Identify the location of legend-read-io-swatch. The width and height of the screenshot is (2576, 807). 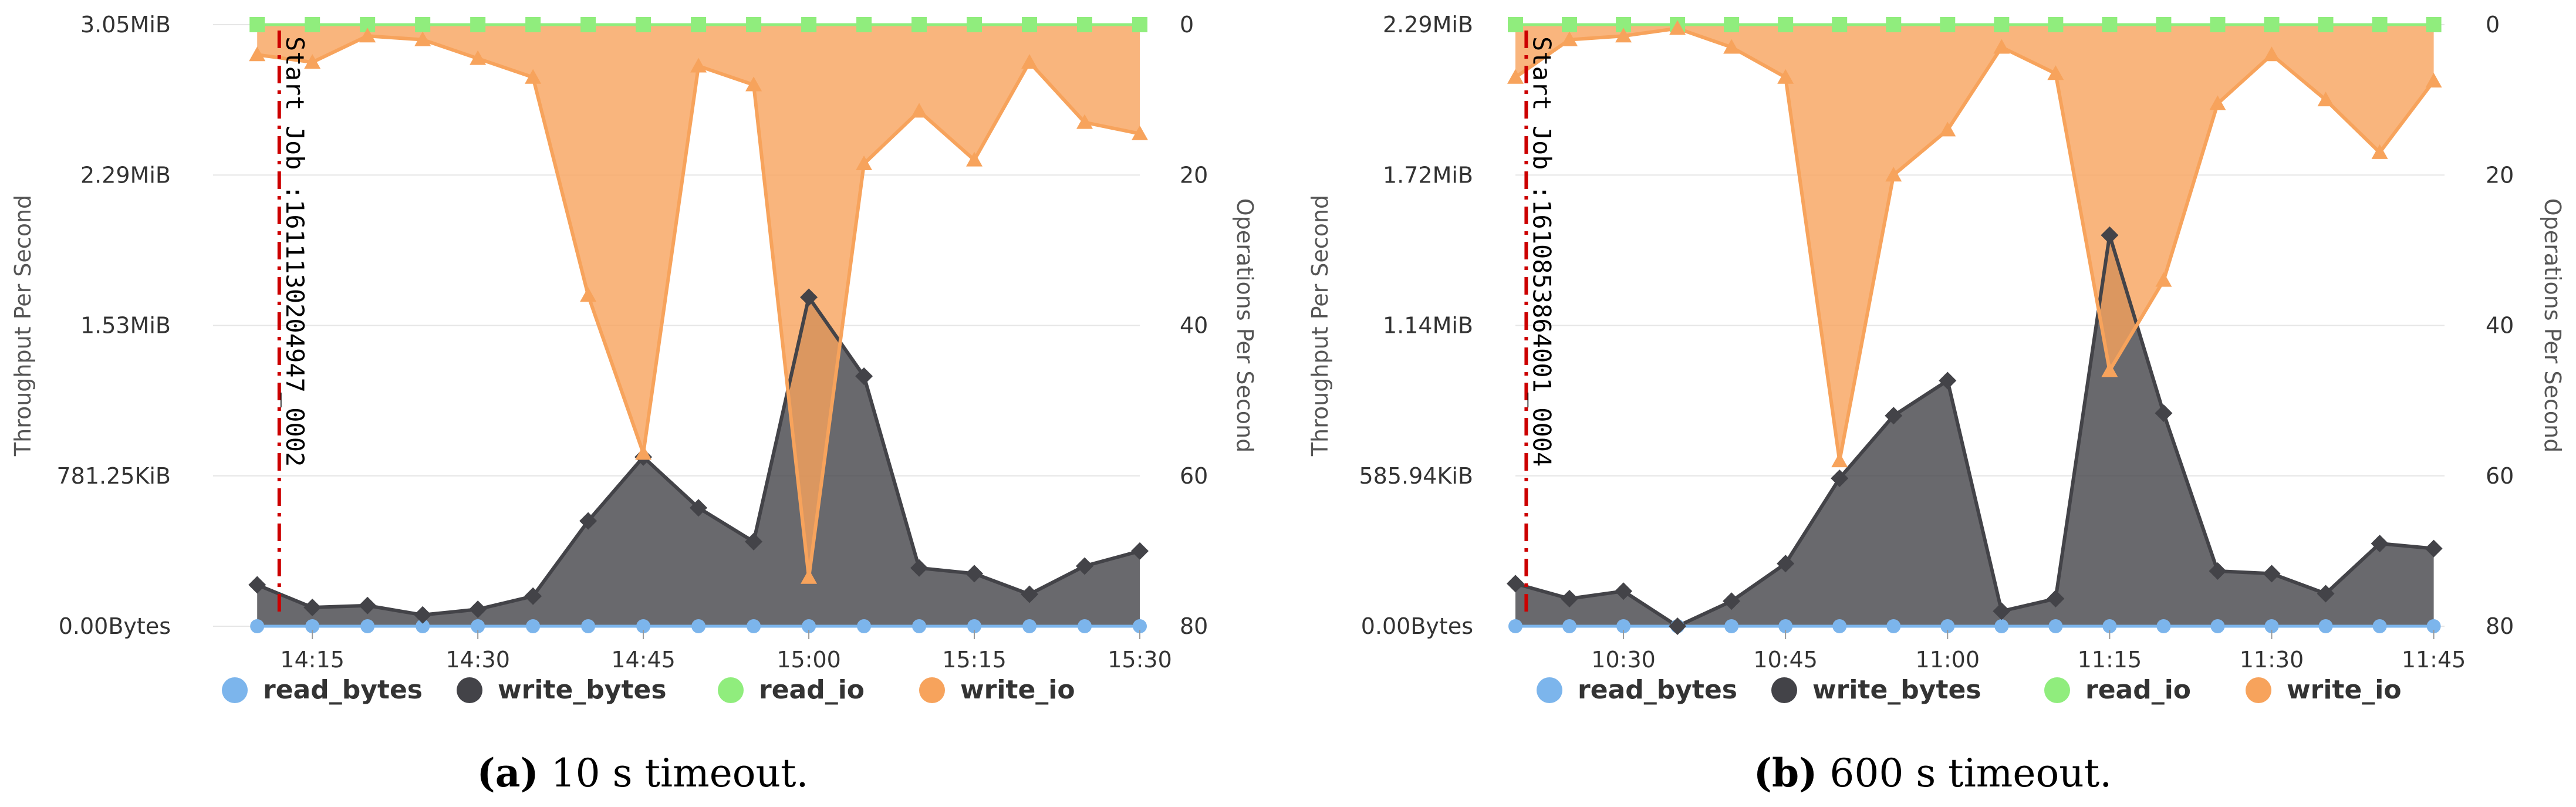
(731, 690).